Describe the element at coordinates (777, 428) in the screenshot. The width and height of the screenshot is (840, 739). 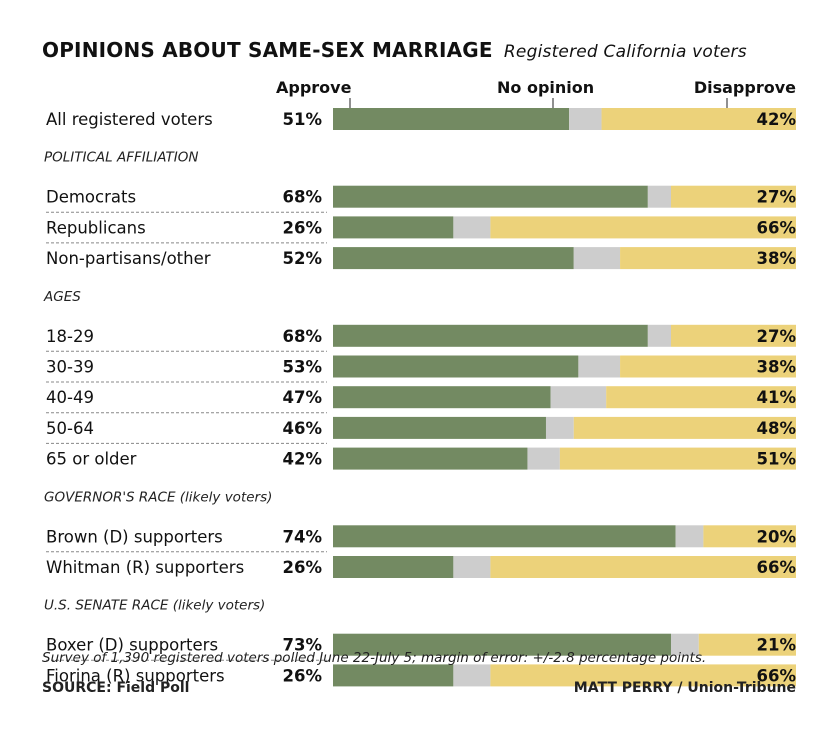
I see `disapprove-value: 48%` at that location.